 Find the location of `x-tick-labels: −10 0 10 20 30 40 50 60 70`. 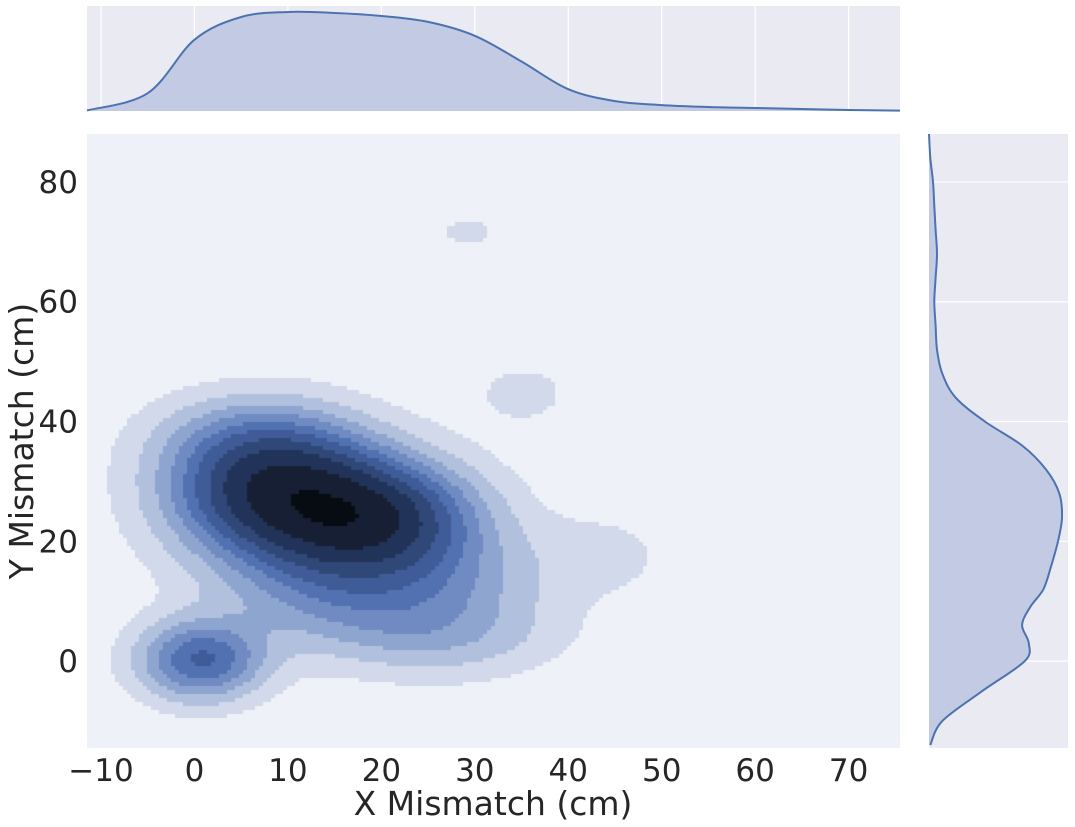

x-tick-labels: −10 0 10 20 30 40 50 60 70 is located at coordinates (468, 771).